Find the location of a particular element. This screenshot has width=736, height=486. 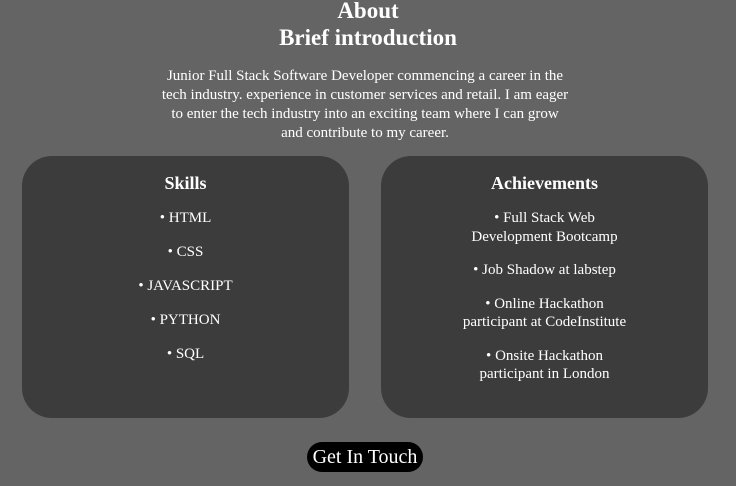

get-in-touch-button: Get In Touch is located at coordinates (365, 457).